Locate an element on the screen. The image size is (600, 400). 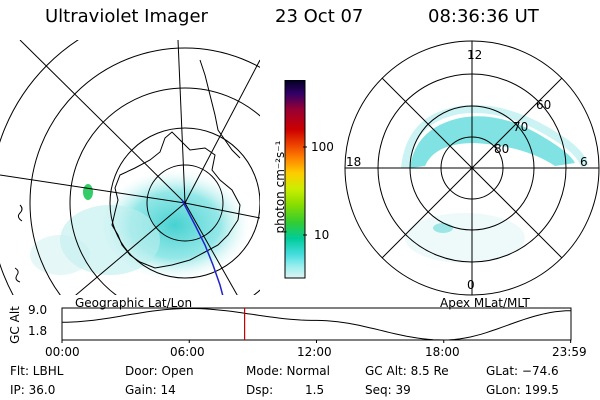
colorbar-tick-10: 10 is located at coordinates (322, 235).